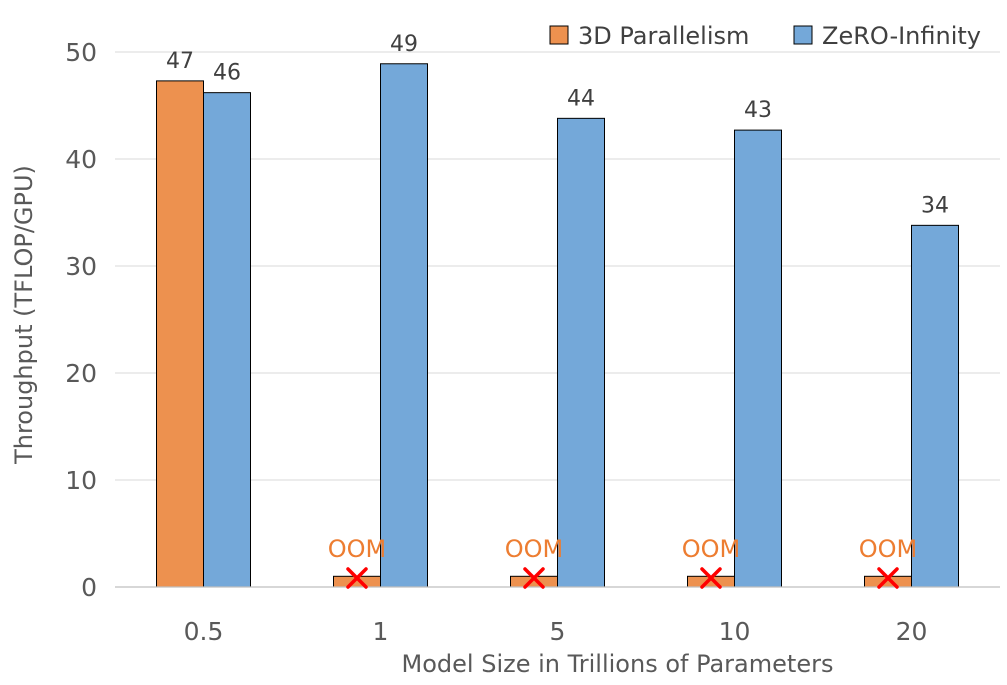 The height and width of the screenshot is (685, 1007). I want to click on y-tick-label: 20, so click(81, 373).